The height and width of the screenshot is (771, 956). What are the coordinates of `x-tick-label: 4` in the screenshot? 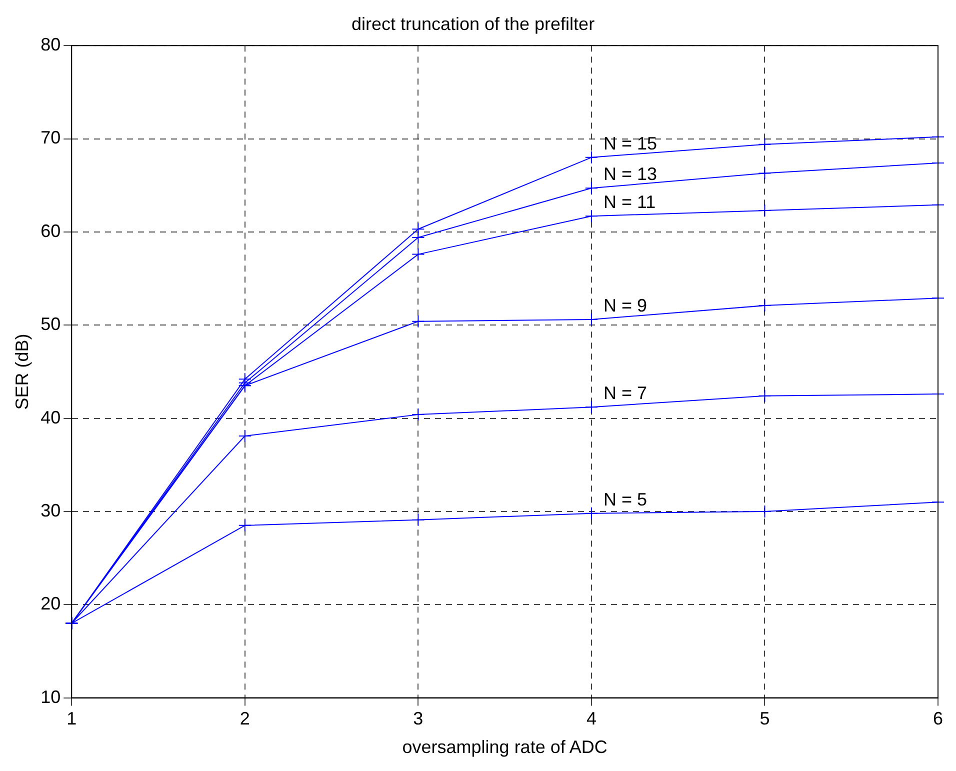 It's located at (591, 718).